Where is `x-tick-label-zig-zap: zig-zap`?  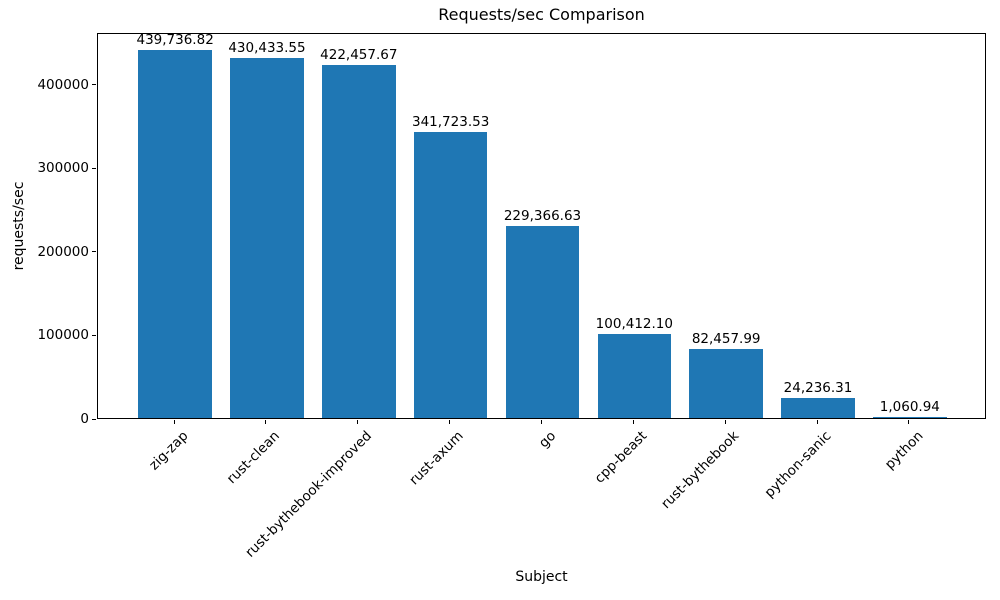 x-tick-label-zig-zap: zig-zap is located at coordinates (169, 451).